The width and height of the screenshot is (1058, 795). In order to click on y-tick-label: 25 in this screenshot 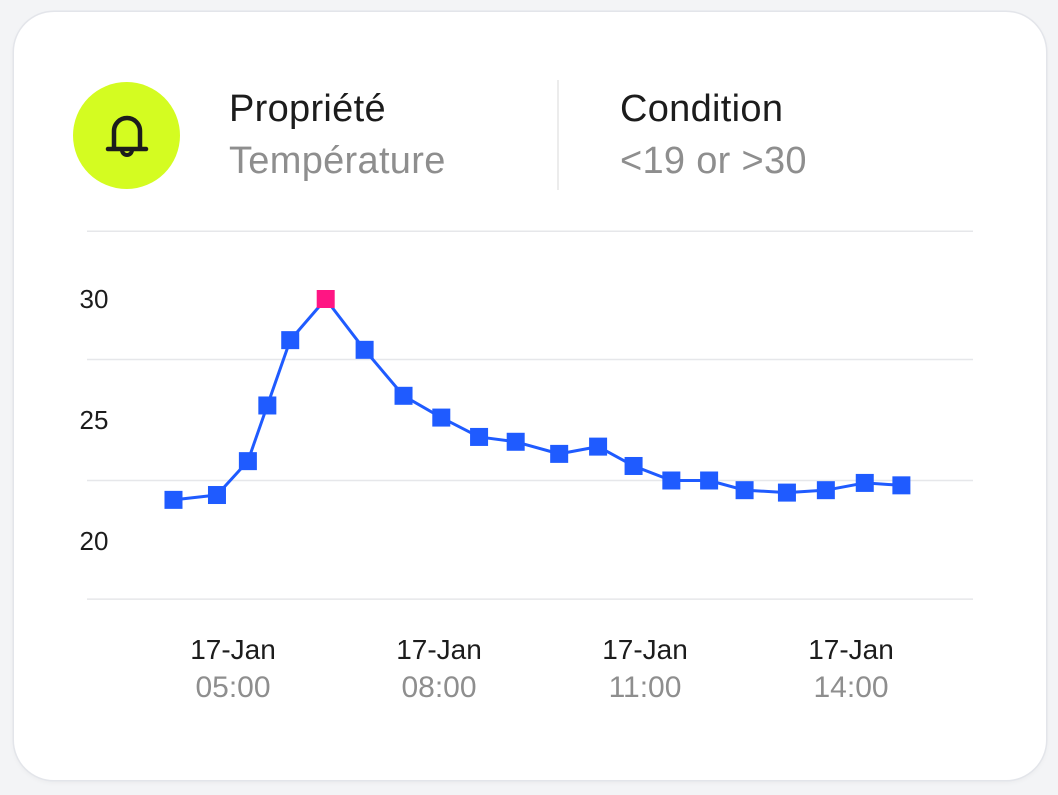, I will do `click(94, 420)`.